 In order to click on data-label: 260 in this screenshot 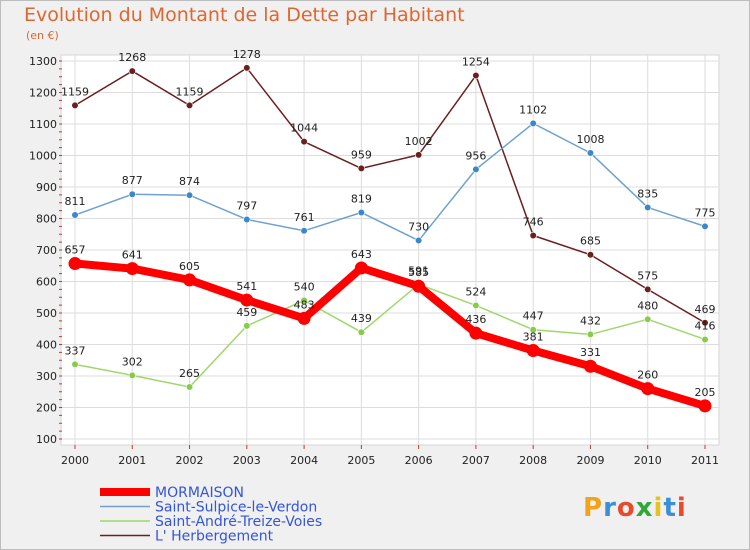, I will do `click(647, 375)`.